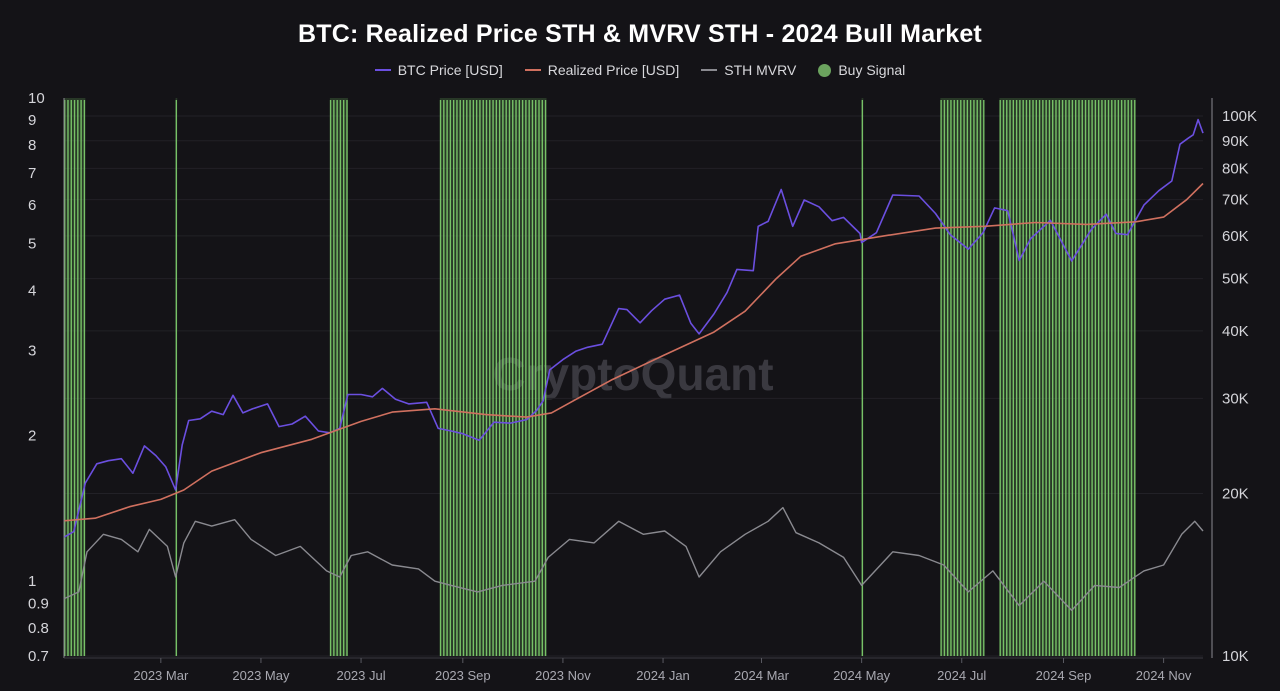 The width and height of the screenshot is (1280, 691). Describe the element at coordinates (36, 98) in the screenshot. I see `y-left-tick-label-12: 10` at that location.